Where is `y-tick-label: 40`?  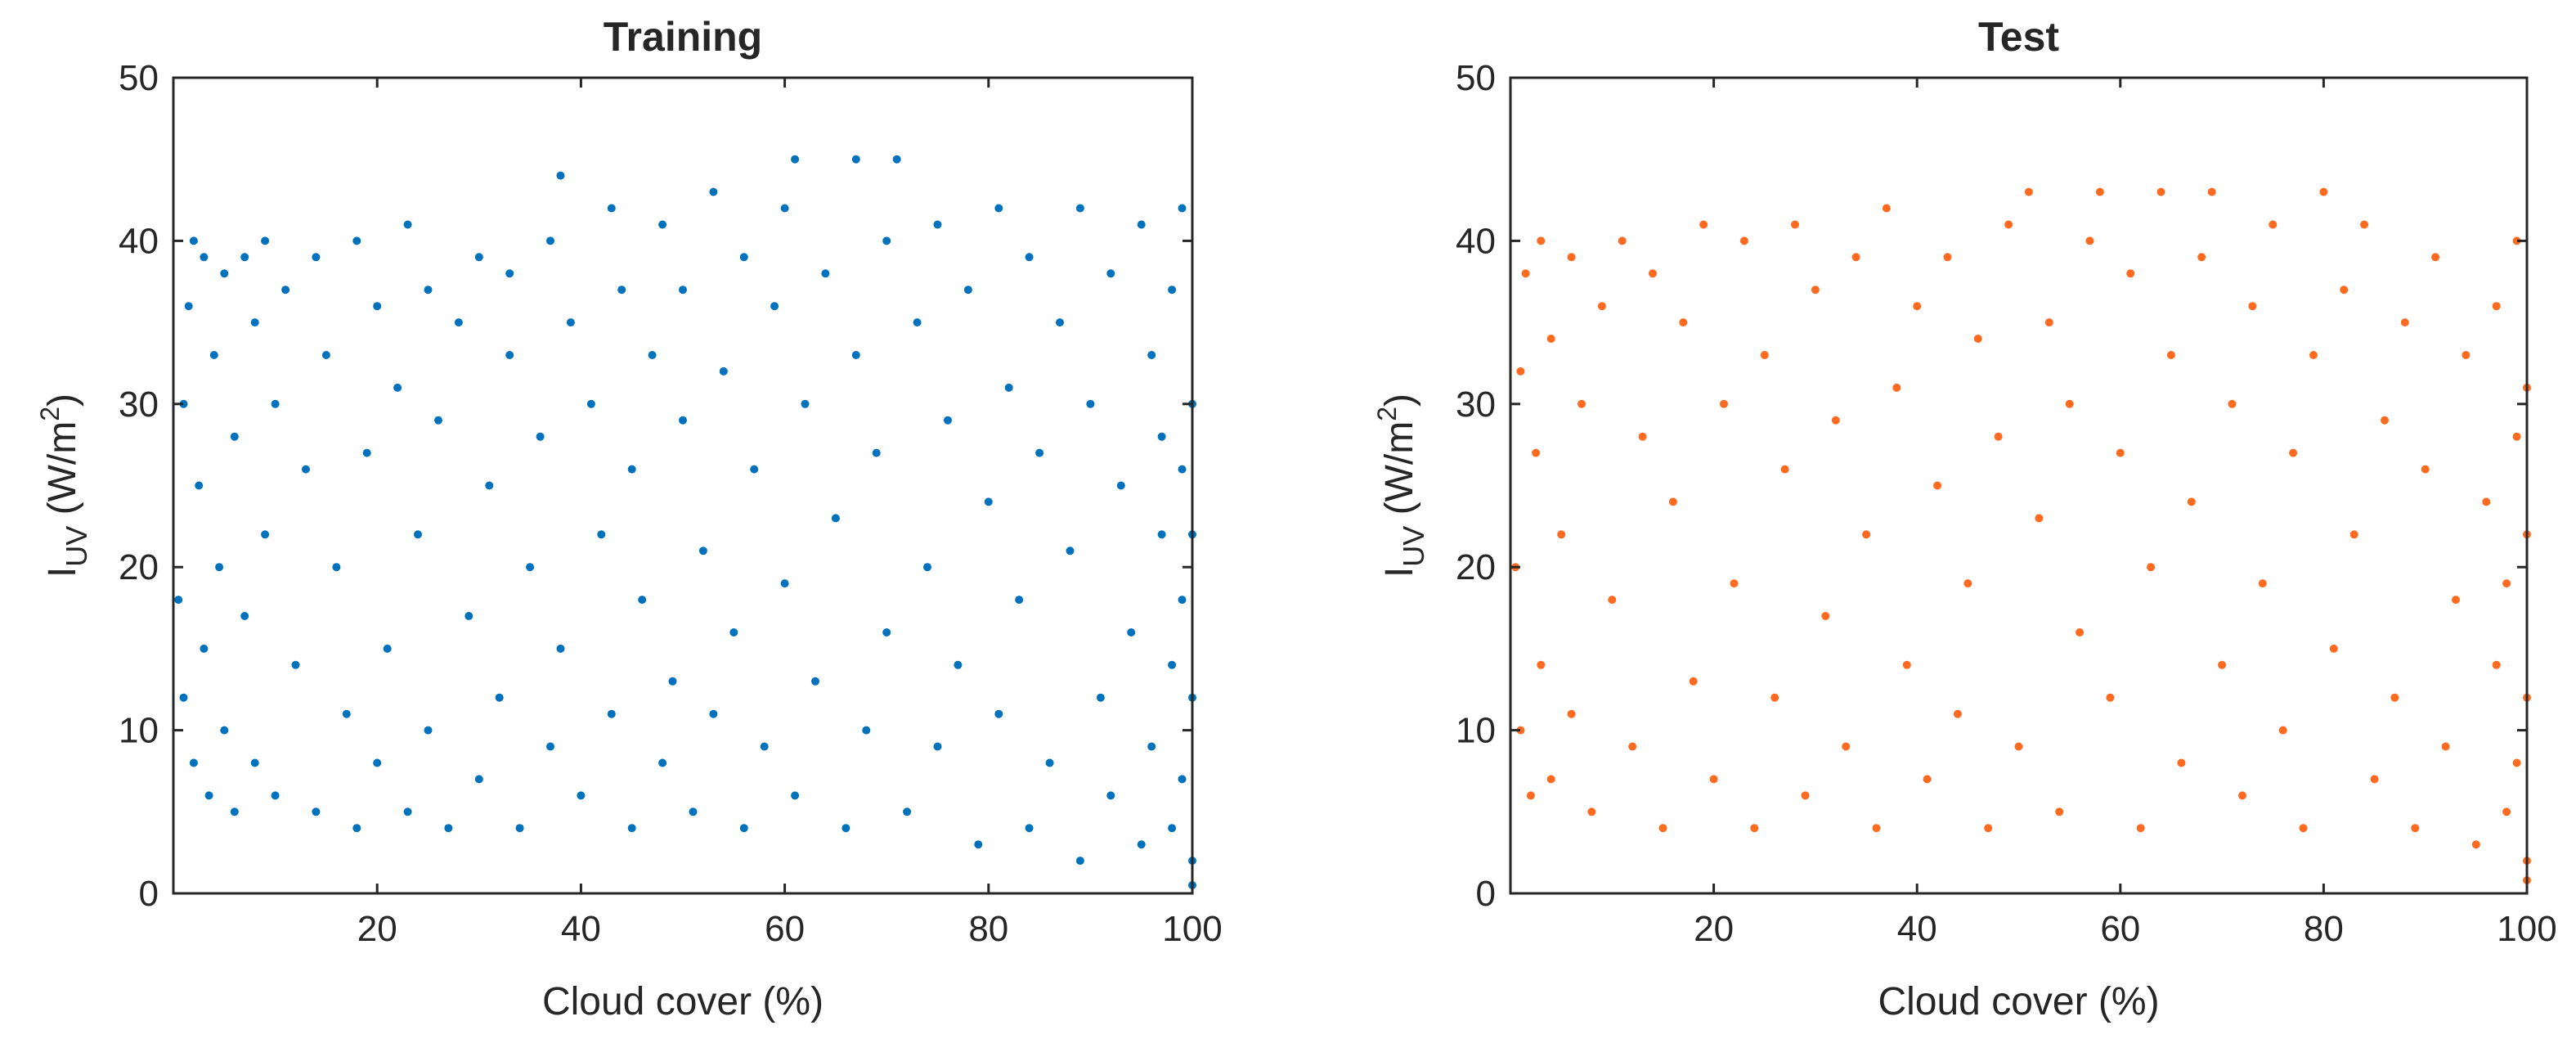
y-tick-label: 40 is located at coordinates (139, 241).